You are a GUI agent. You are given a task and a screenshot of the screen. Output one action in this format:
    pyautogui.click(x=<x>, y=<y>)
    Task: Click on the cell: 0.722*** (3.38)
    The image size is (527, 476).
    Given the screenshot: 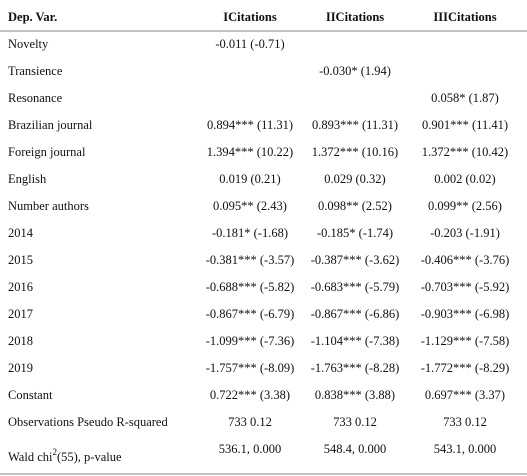 What is the action you would take?
    pyautogui.click(x=250, y=395)
    